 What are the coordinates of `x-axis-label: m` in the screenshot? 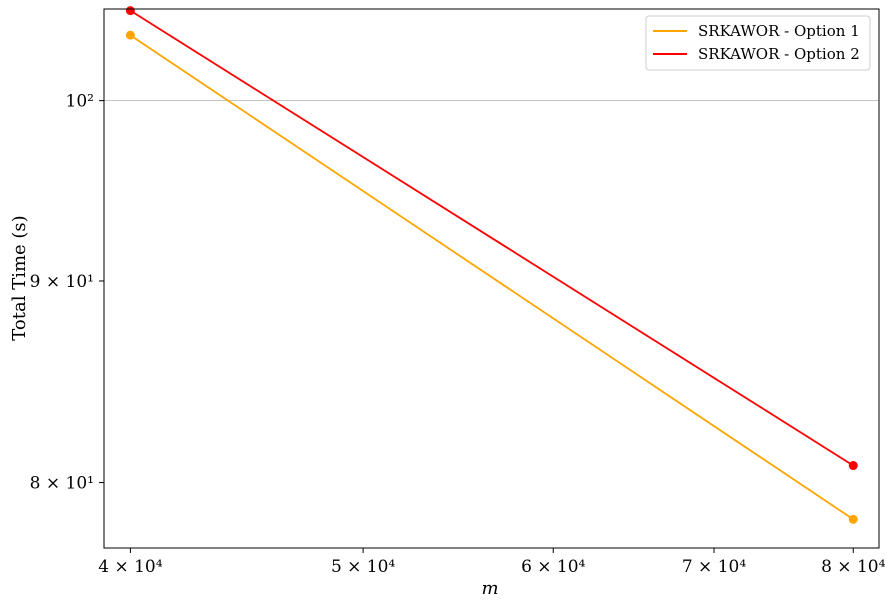 It's located at (489, 588).